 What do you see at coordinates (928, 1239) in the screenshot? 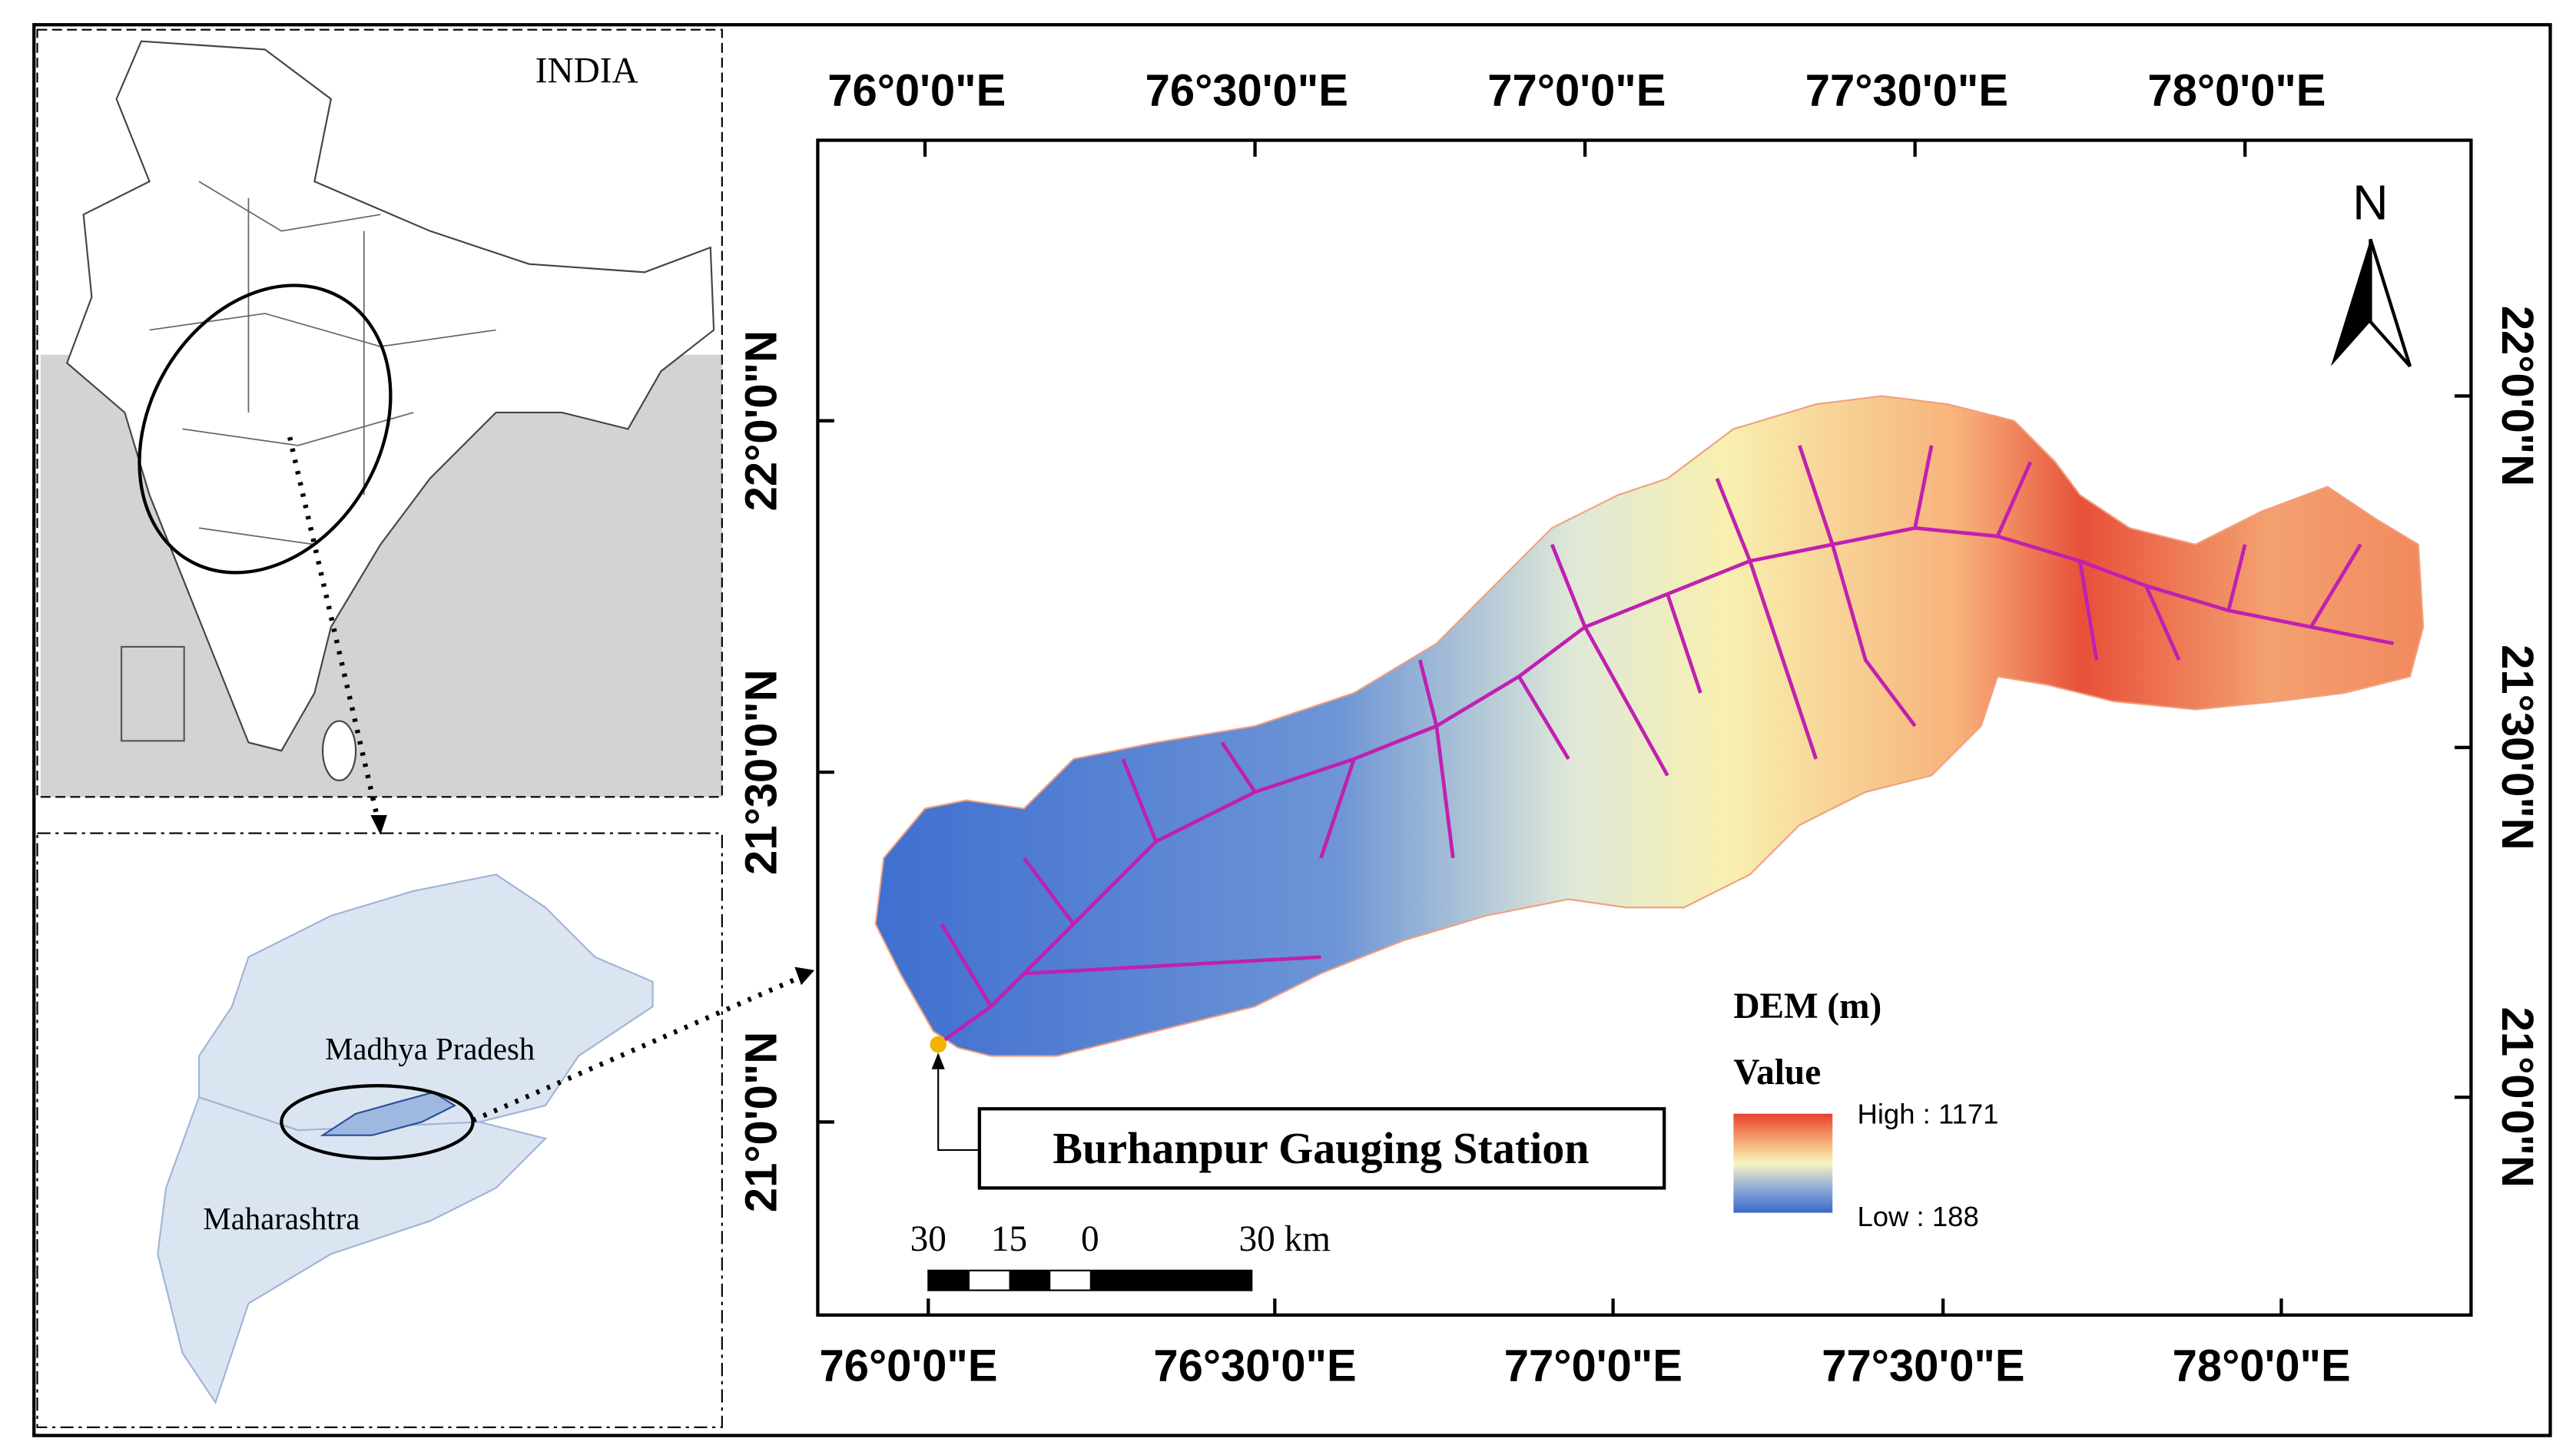
I see `scale-label: 30` at bounding box center [928, 1239].